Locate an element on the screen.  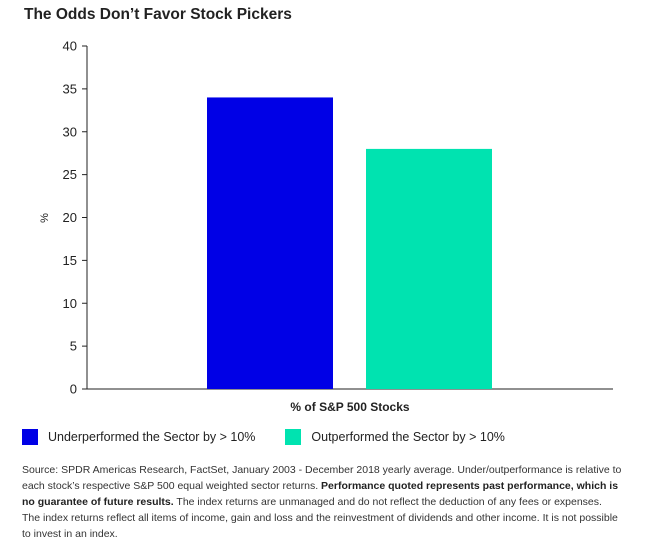
y-tick-label: 10 is located at coordinates (70, 303).